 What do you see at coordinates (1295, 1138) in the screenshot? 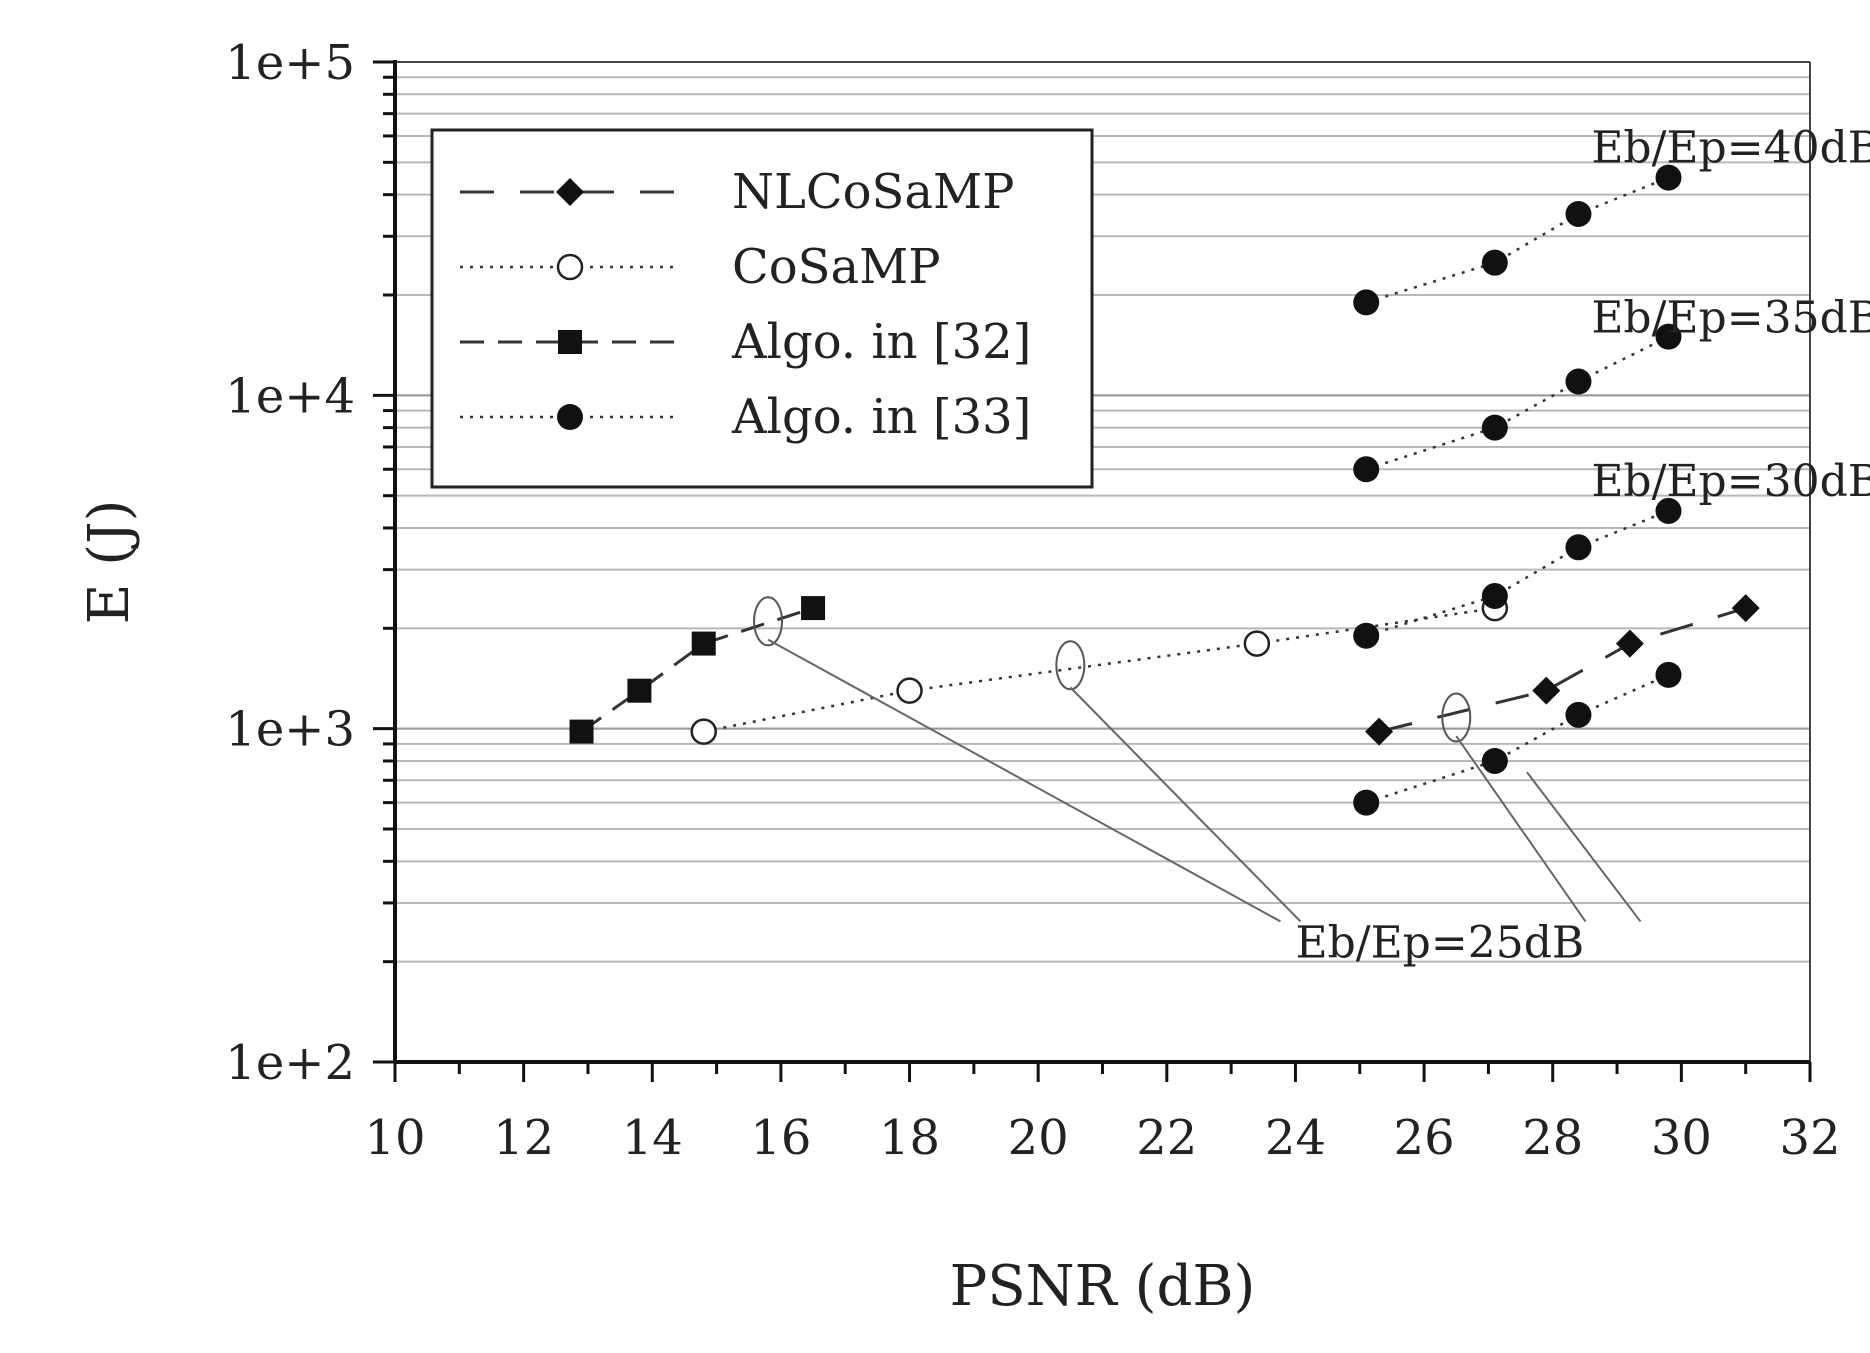
I see `x-tick-label: 24` at bounding box center [1295, 1138].